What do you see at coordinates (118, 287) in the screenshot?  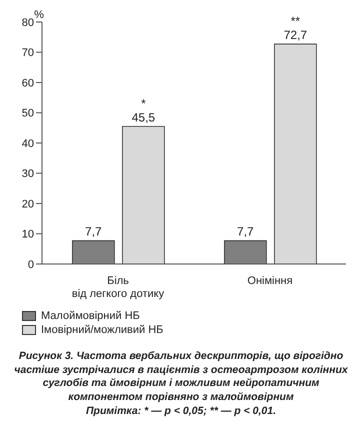 I see `x-tick-label: Біль від легкого дотику` at bounding box center [118, 287].